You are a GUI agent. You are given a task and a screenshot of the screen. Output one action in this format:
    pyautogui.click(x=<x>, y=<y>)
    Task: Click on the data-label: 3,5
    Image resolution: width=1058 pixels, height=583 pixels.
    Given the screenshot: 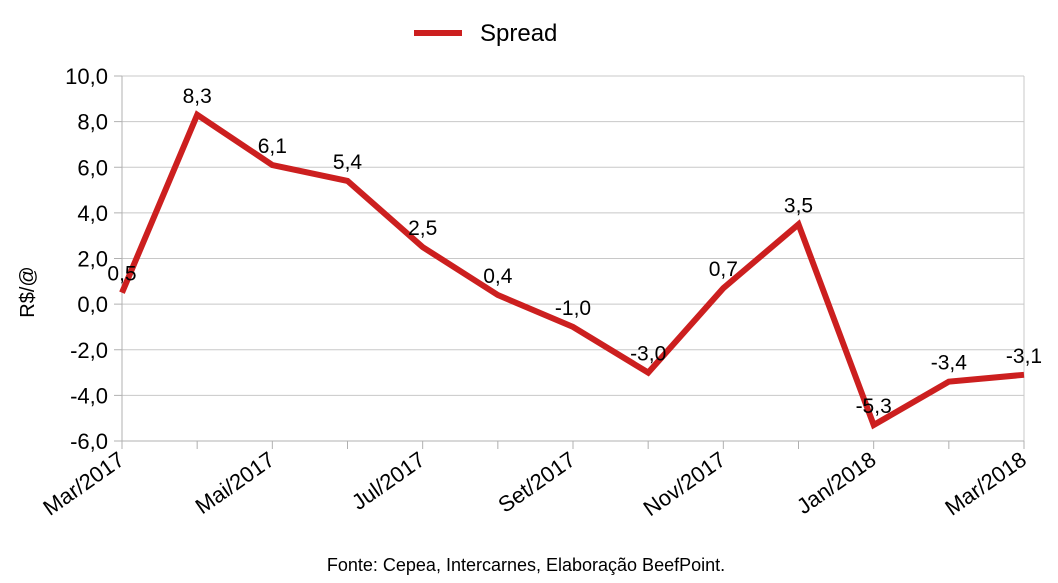 What is the action you would take?
    pyautogui.click(x=798, y=205)
    